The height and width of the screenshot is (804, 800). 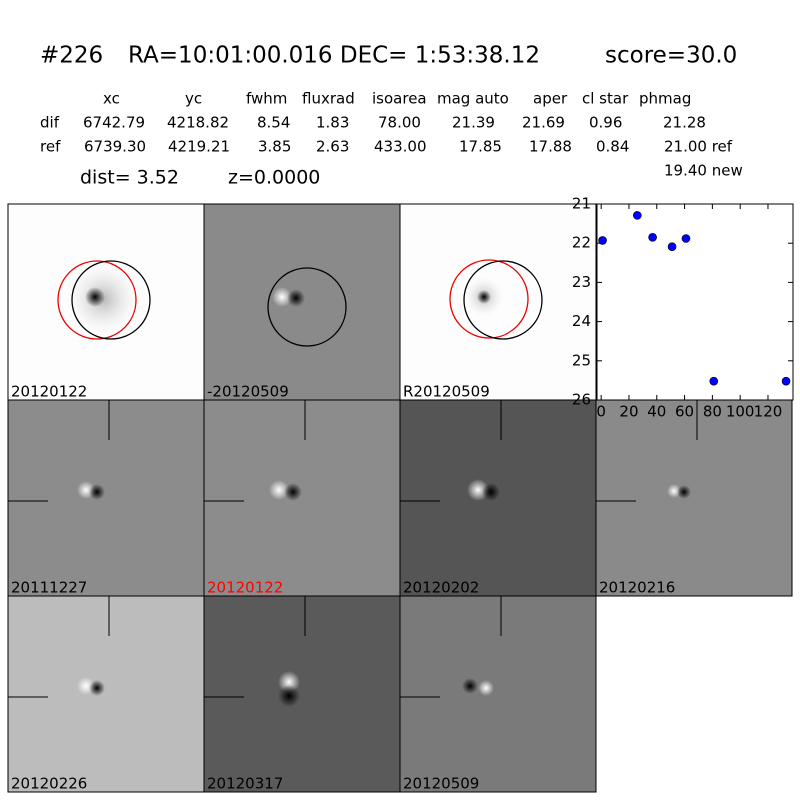 I want to click on stamp-label: -20120509, so click(x=248, y=392).